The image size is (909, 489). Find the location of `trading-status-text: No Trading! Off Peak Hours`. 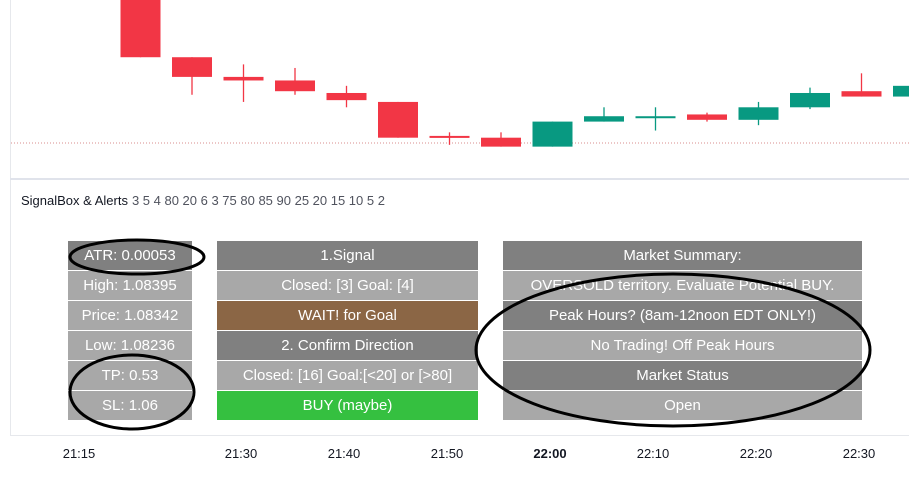

trading-status-text: No Trading! Off Peak Hours is located at coordinates (682, 345).